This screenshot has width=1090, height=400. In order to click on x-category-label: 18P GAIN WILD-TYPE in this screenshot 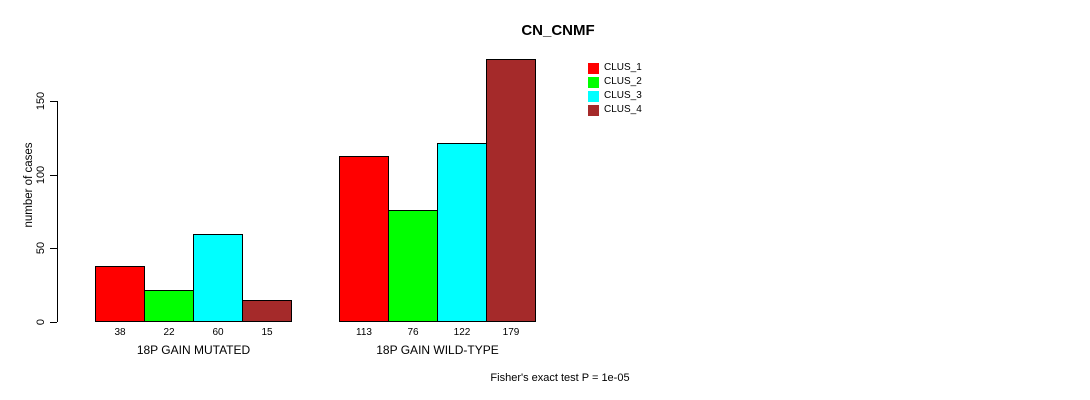, I will do `click(437, 350)`.